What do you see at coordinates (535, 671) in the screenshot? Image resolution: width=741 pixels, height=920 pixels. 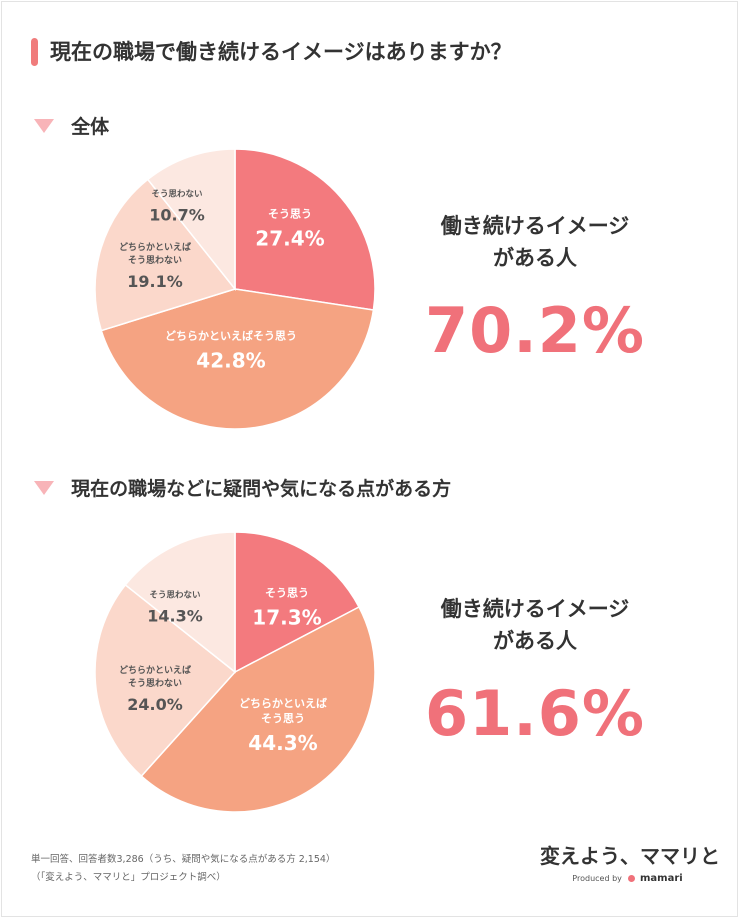 I see `summary-concerned: 働き続けるイメージ がある人 61.6%` at bounding box center [535, 671].